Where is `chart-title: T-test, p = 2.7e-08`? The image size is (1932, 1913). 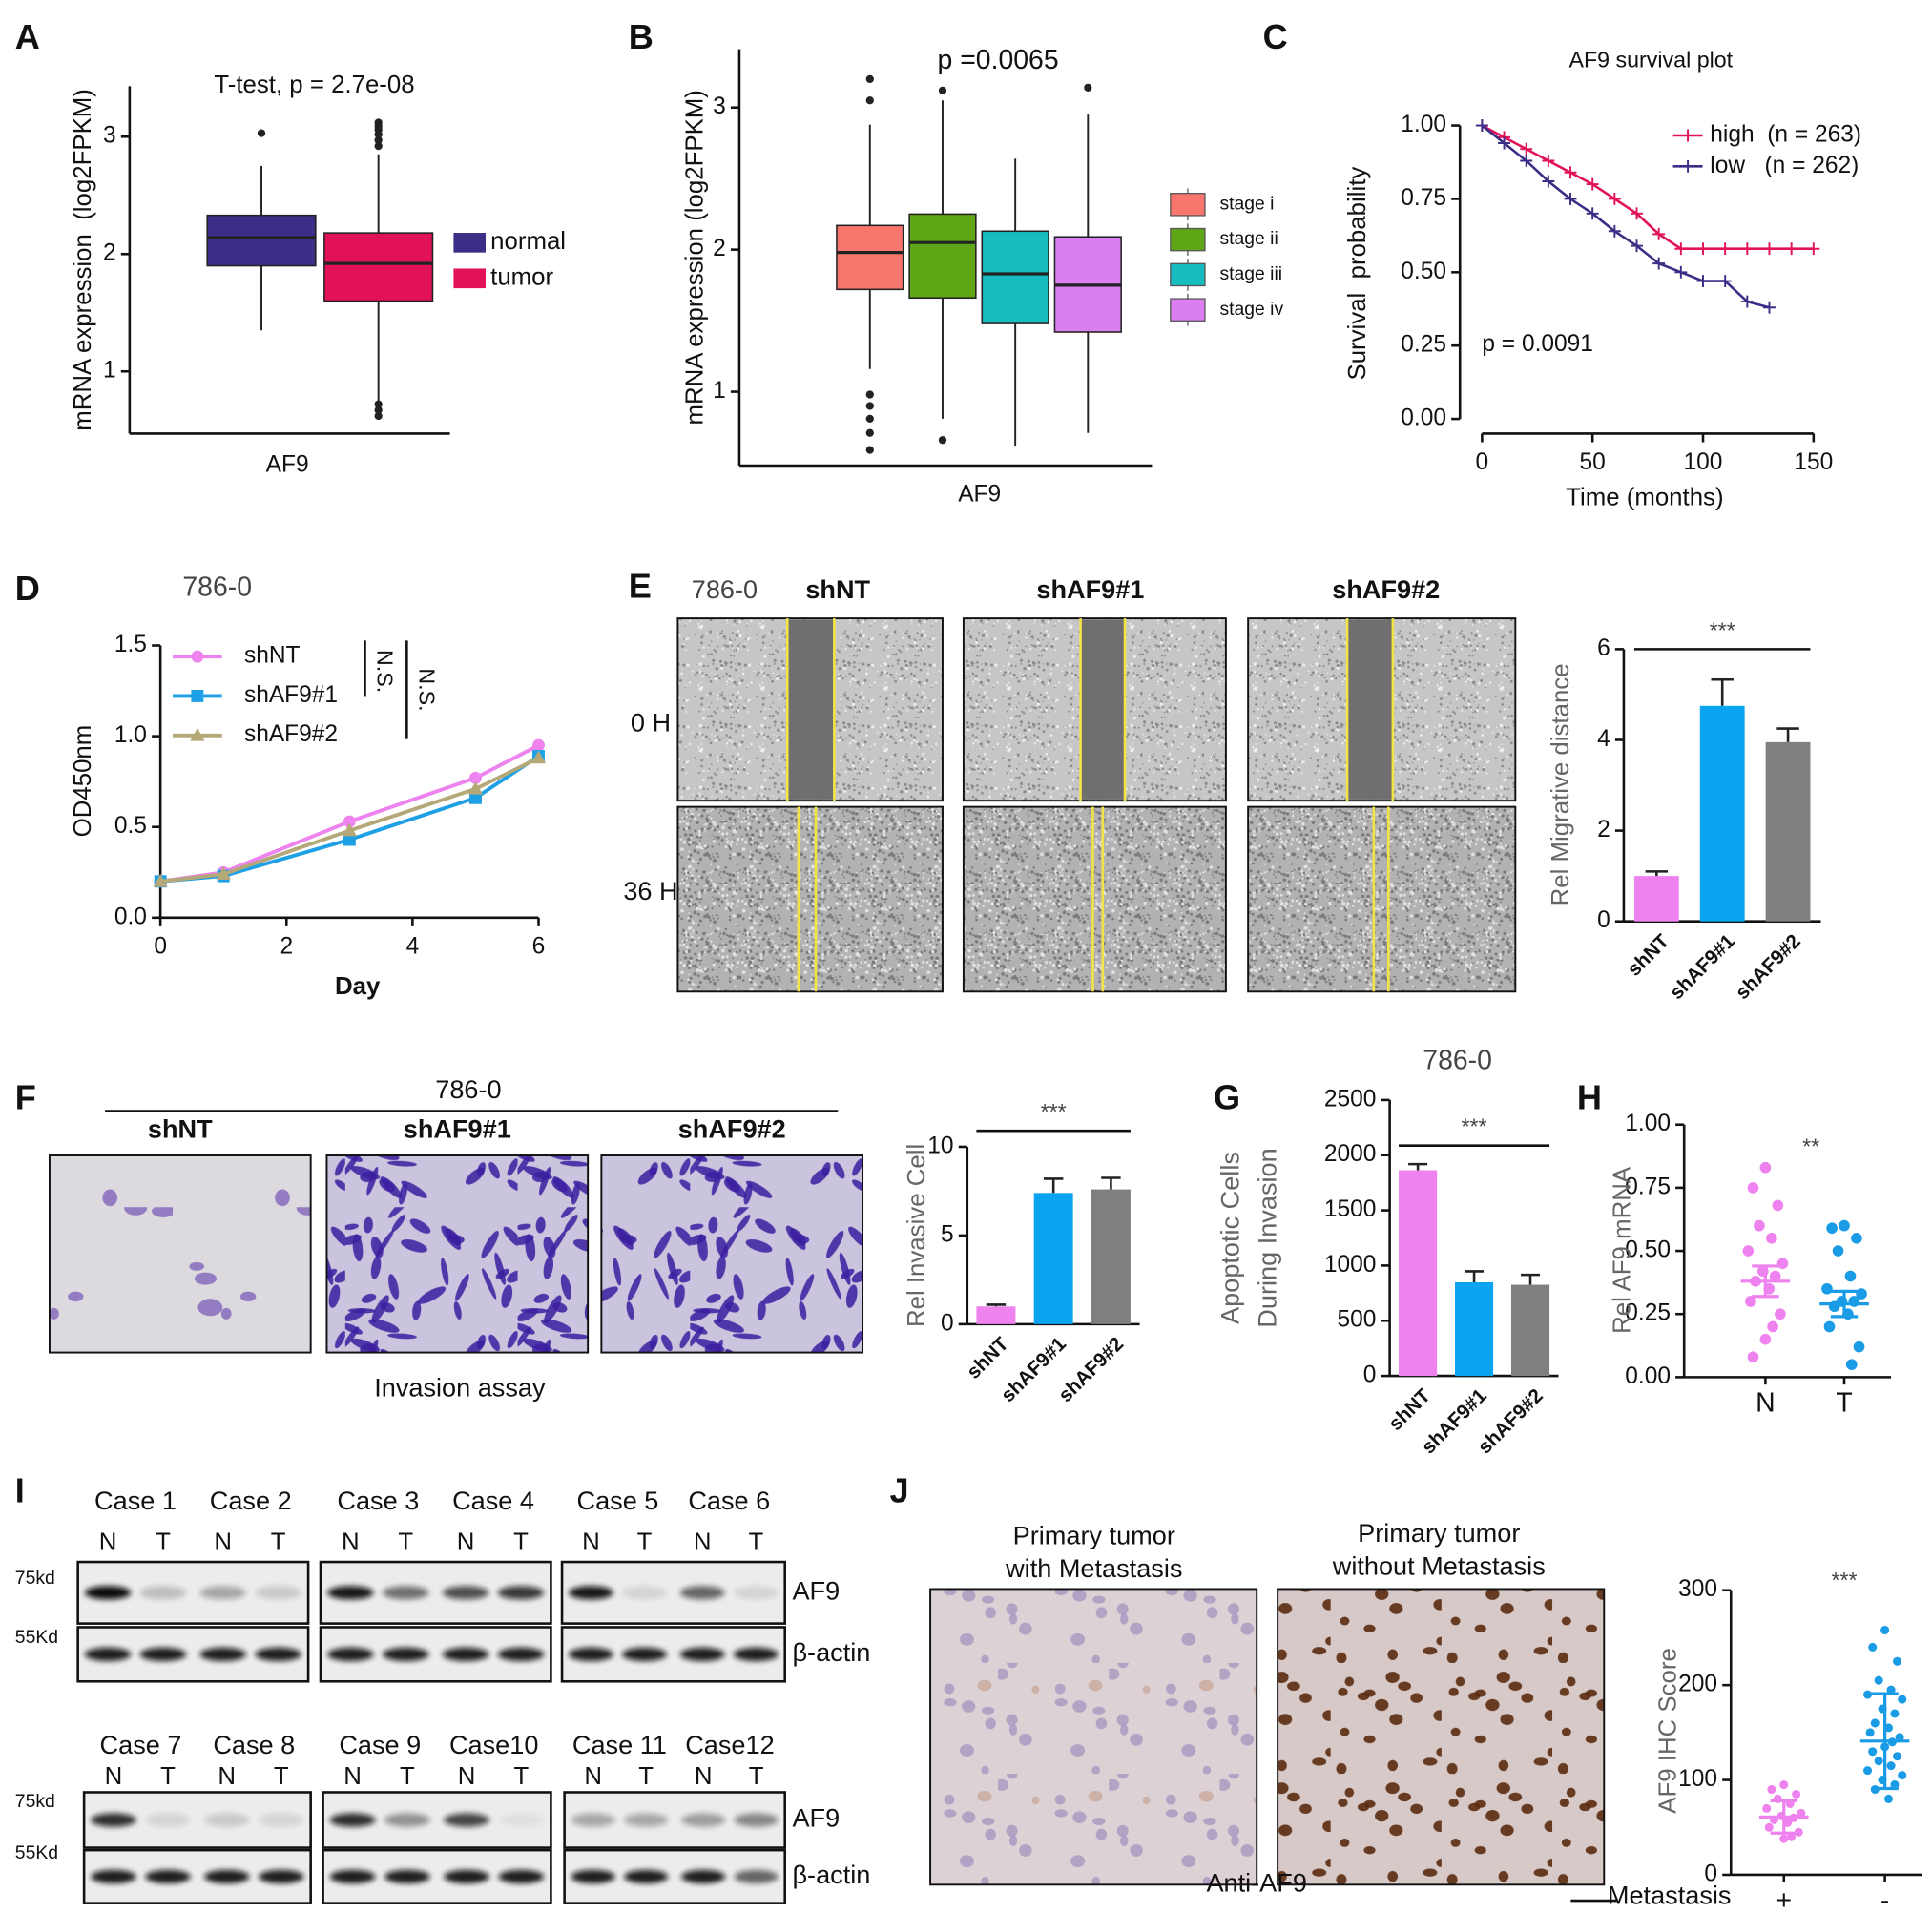
chart-title: T-test, p = 2.7e-08 is located at coordinates (314, 85).